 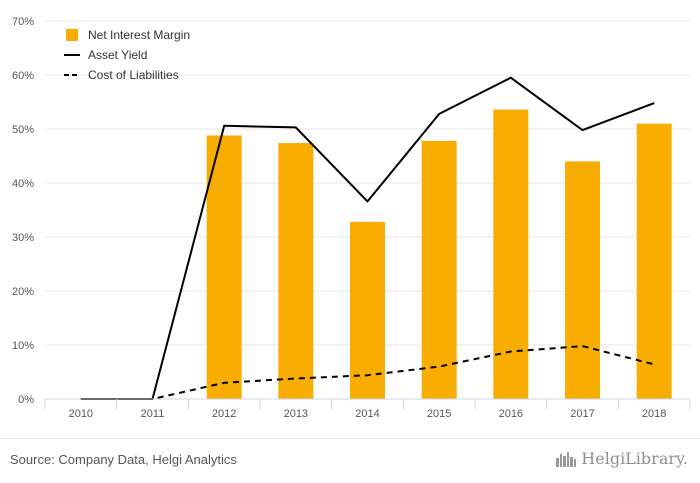 What do you see at coordinates (23, 130) in the screenshot?
I see `y-tick-label: 50%` at bounding box center [23, 130].